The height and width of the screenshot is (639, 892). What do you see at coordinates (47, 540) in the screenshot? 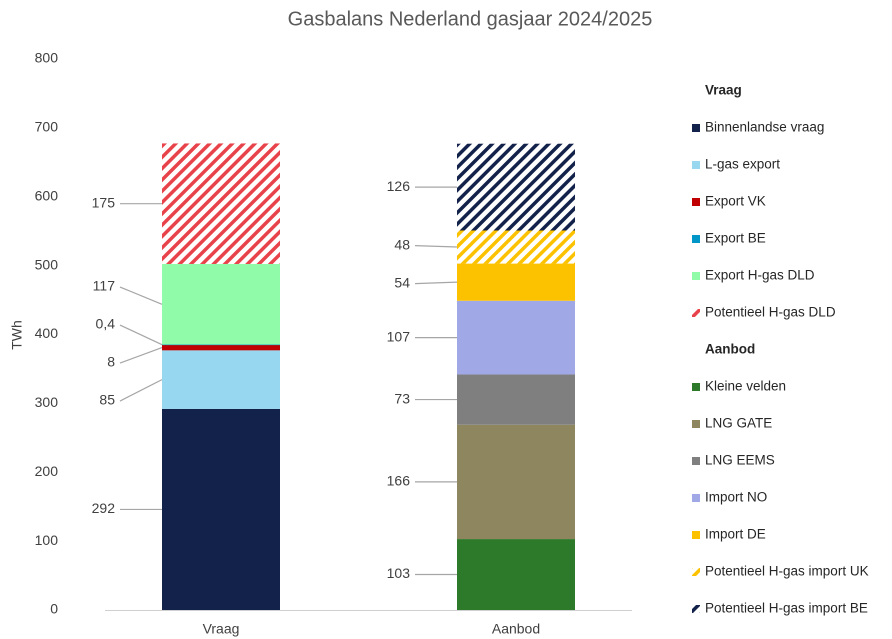
I see `y-tick-label: 100` at bounding box center [47, 540].